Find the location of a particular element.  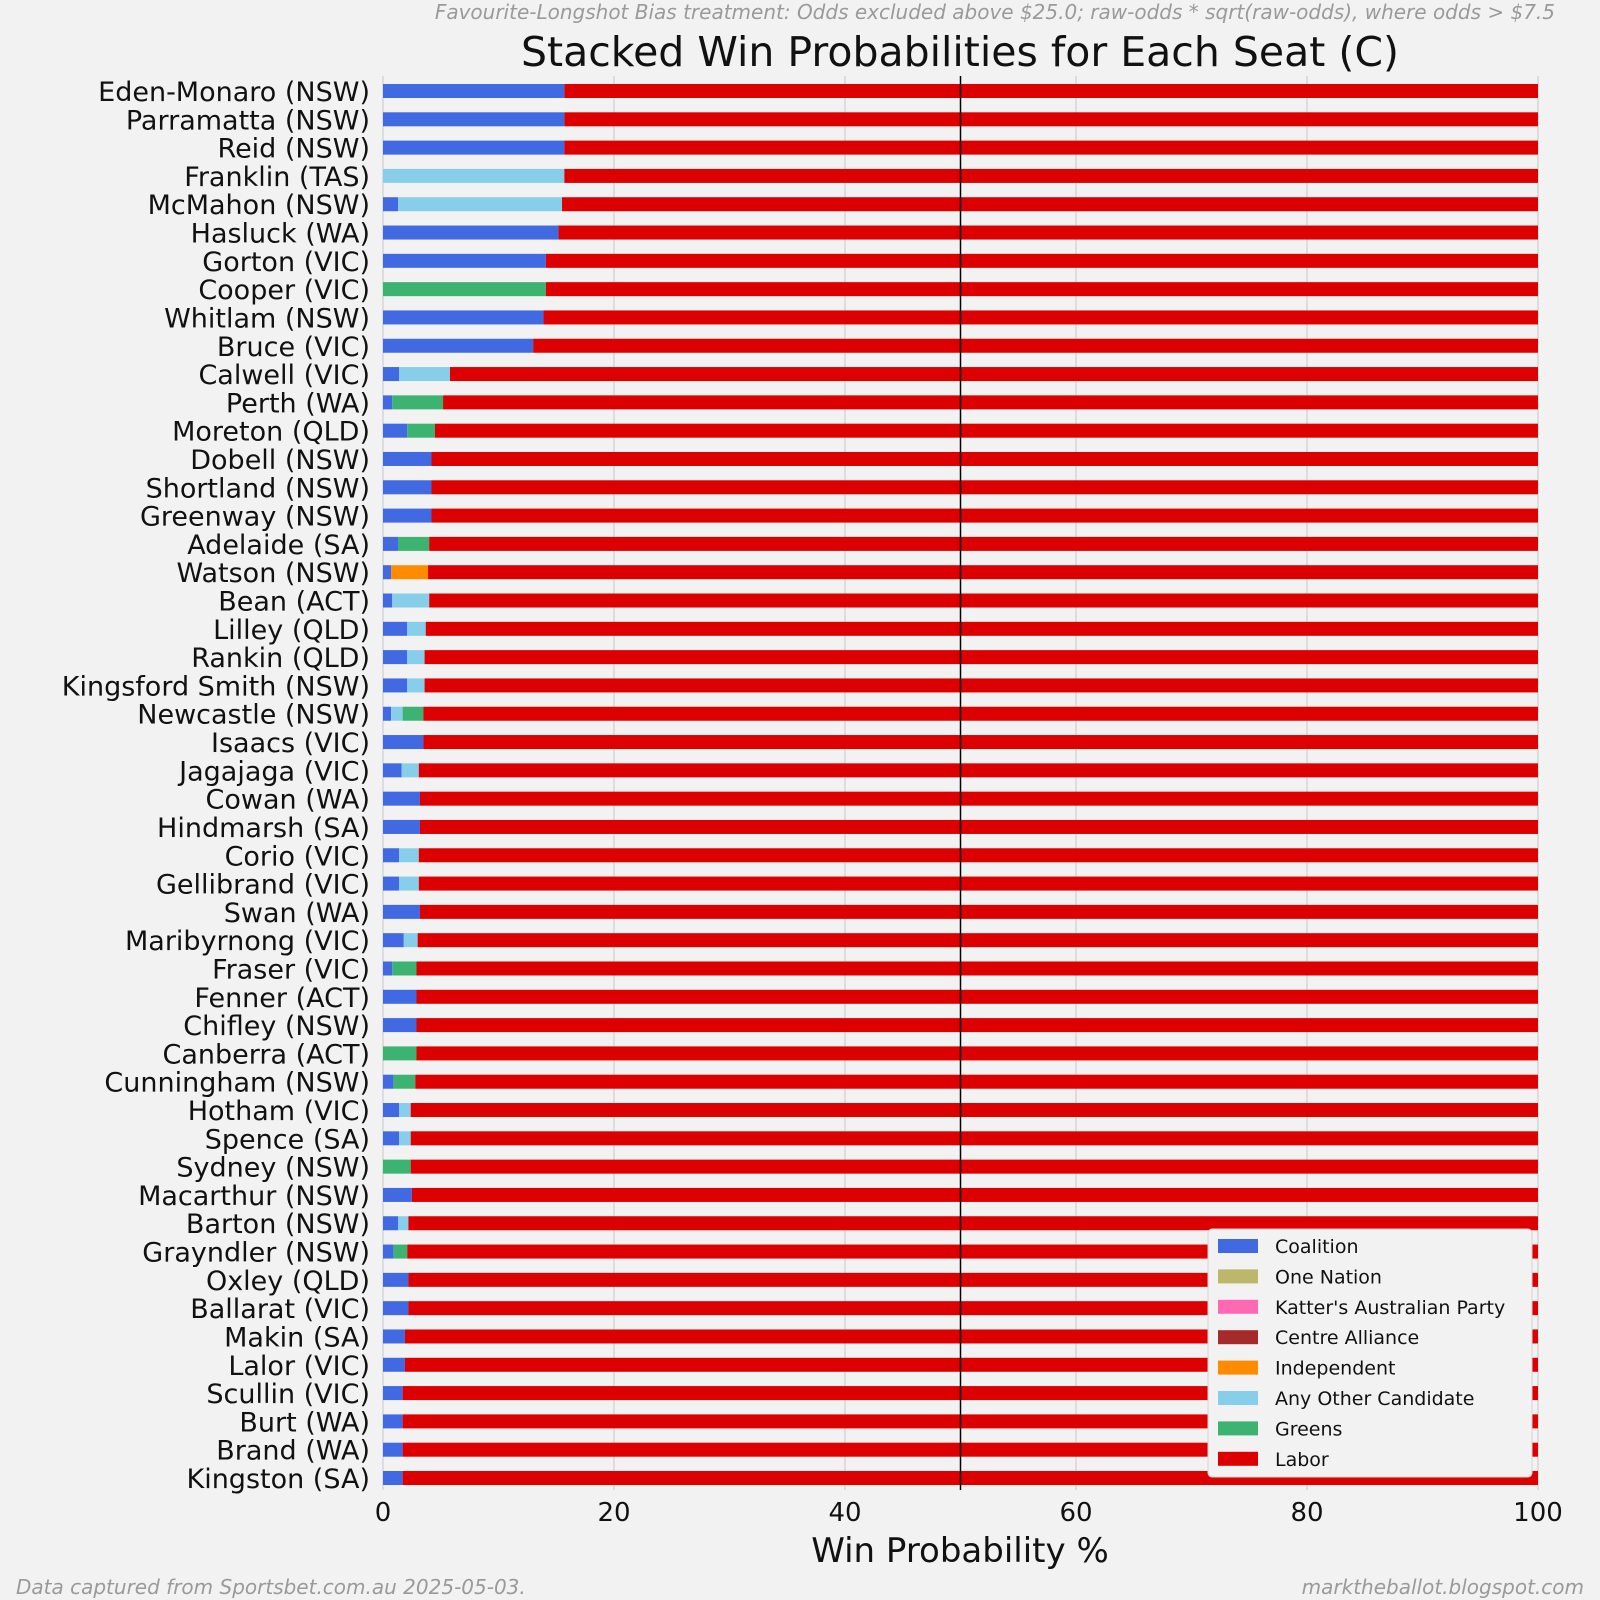

y-tick-label: Franklin (TAS) is located at coordinates (277, 177).